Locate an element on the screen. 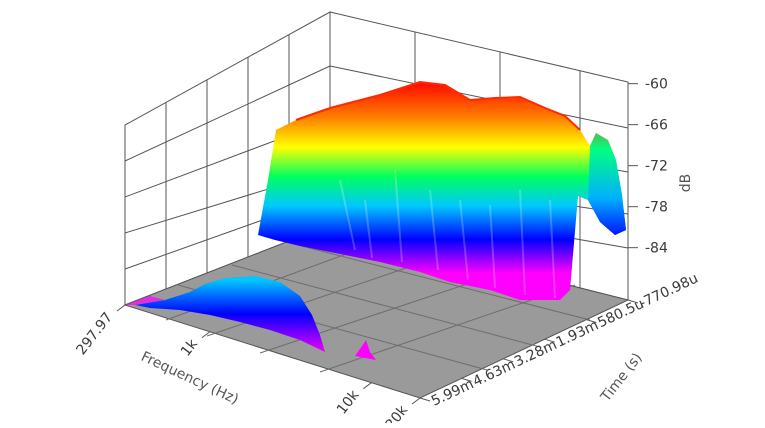 This screenshot has width=765, height=428. surface-front-edge is located at coordinates (145, 300).